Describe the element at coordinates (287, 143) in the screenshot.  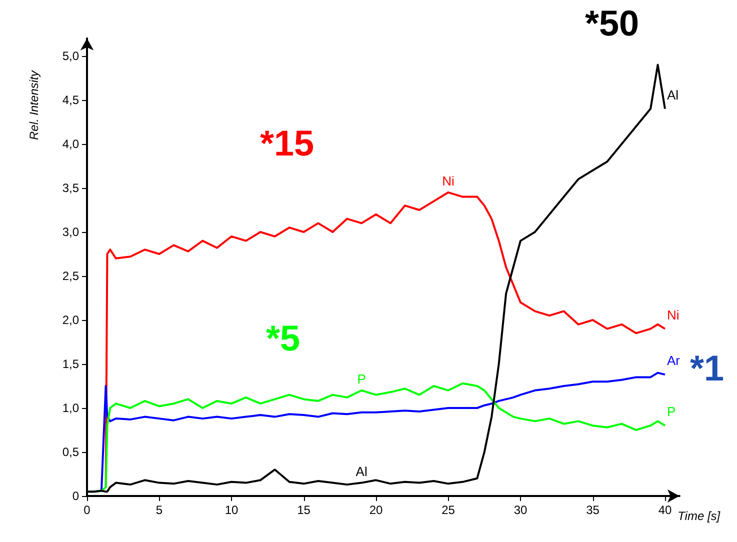
I see `annotation: *15` at that location.